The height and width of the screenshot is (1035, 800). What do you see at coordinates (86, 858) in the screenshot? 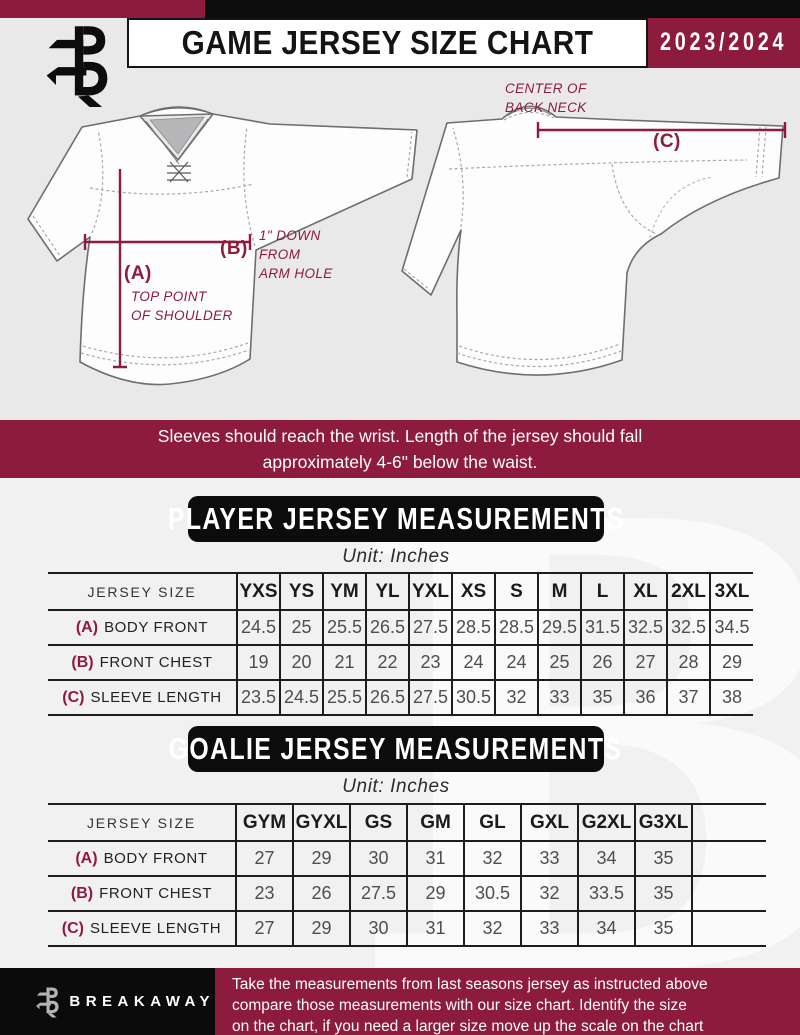
I see `measurement-key: (A)` at bounding box center [86, 858].